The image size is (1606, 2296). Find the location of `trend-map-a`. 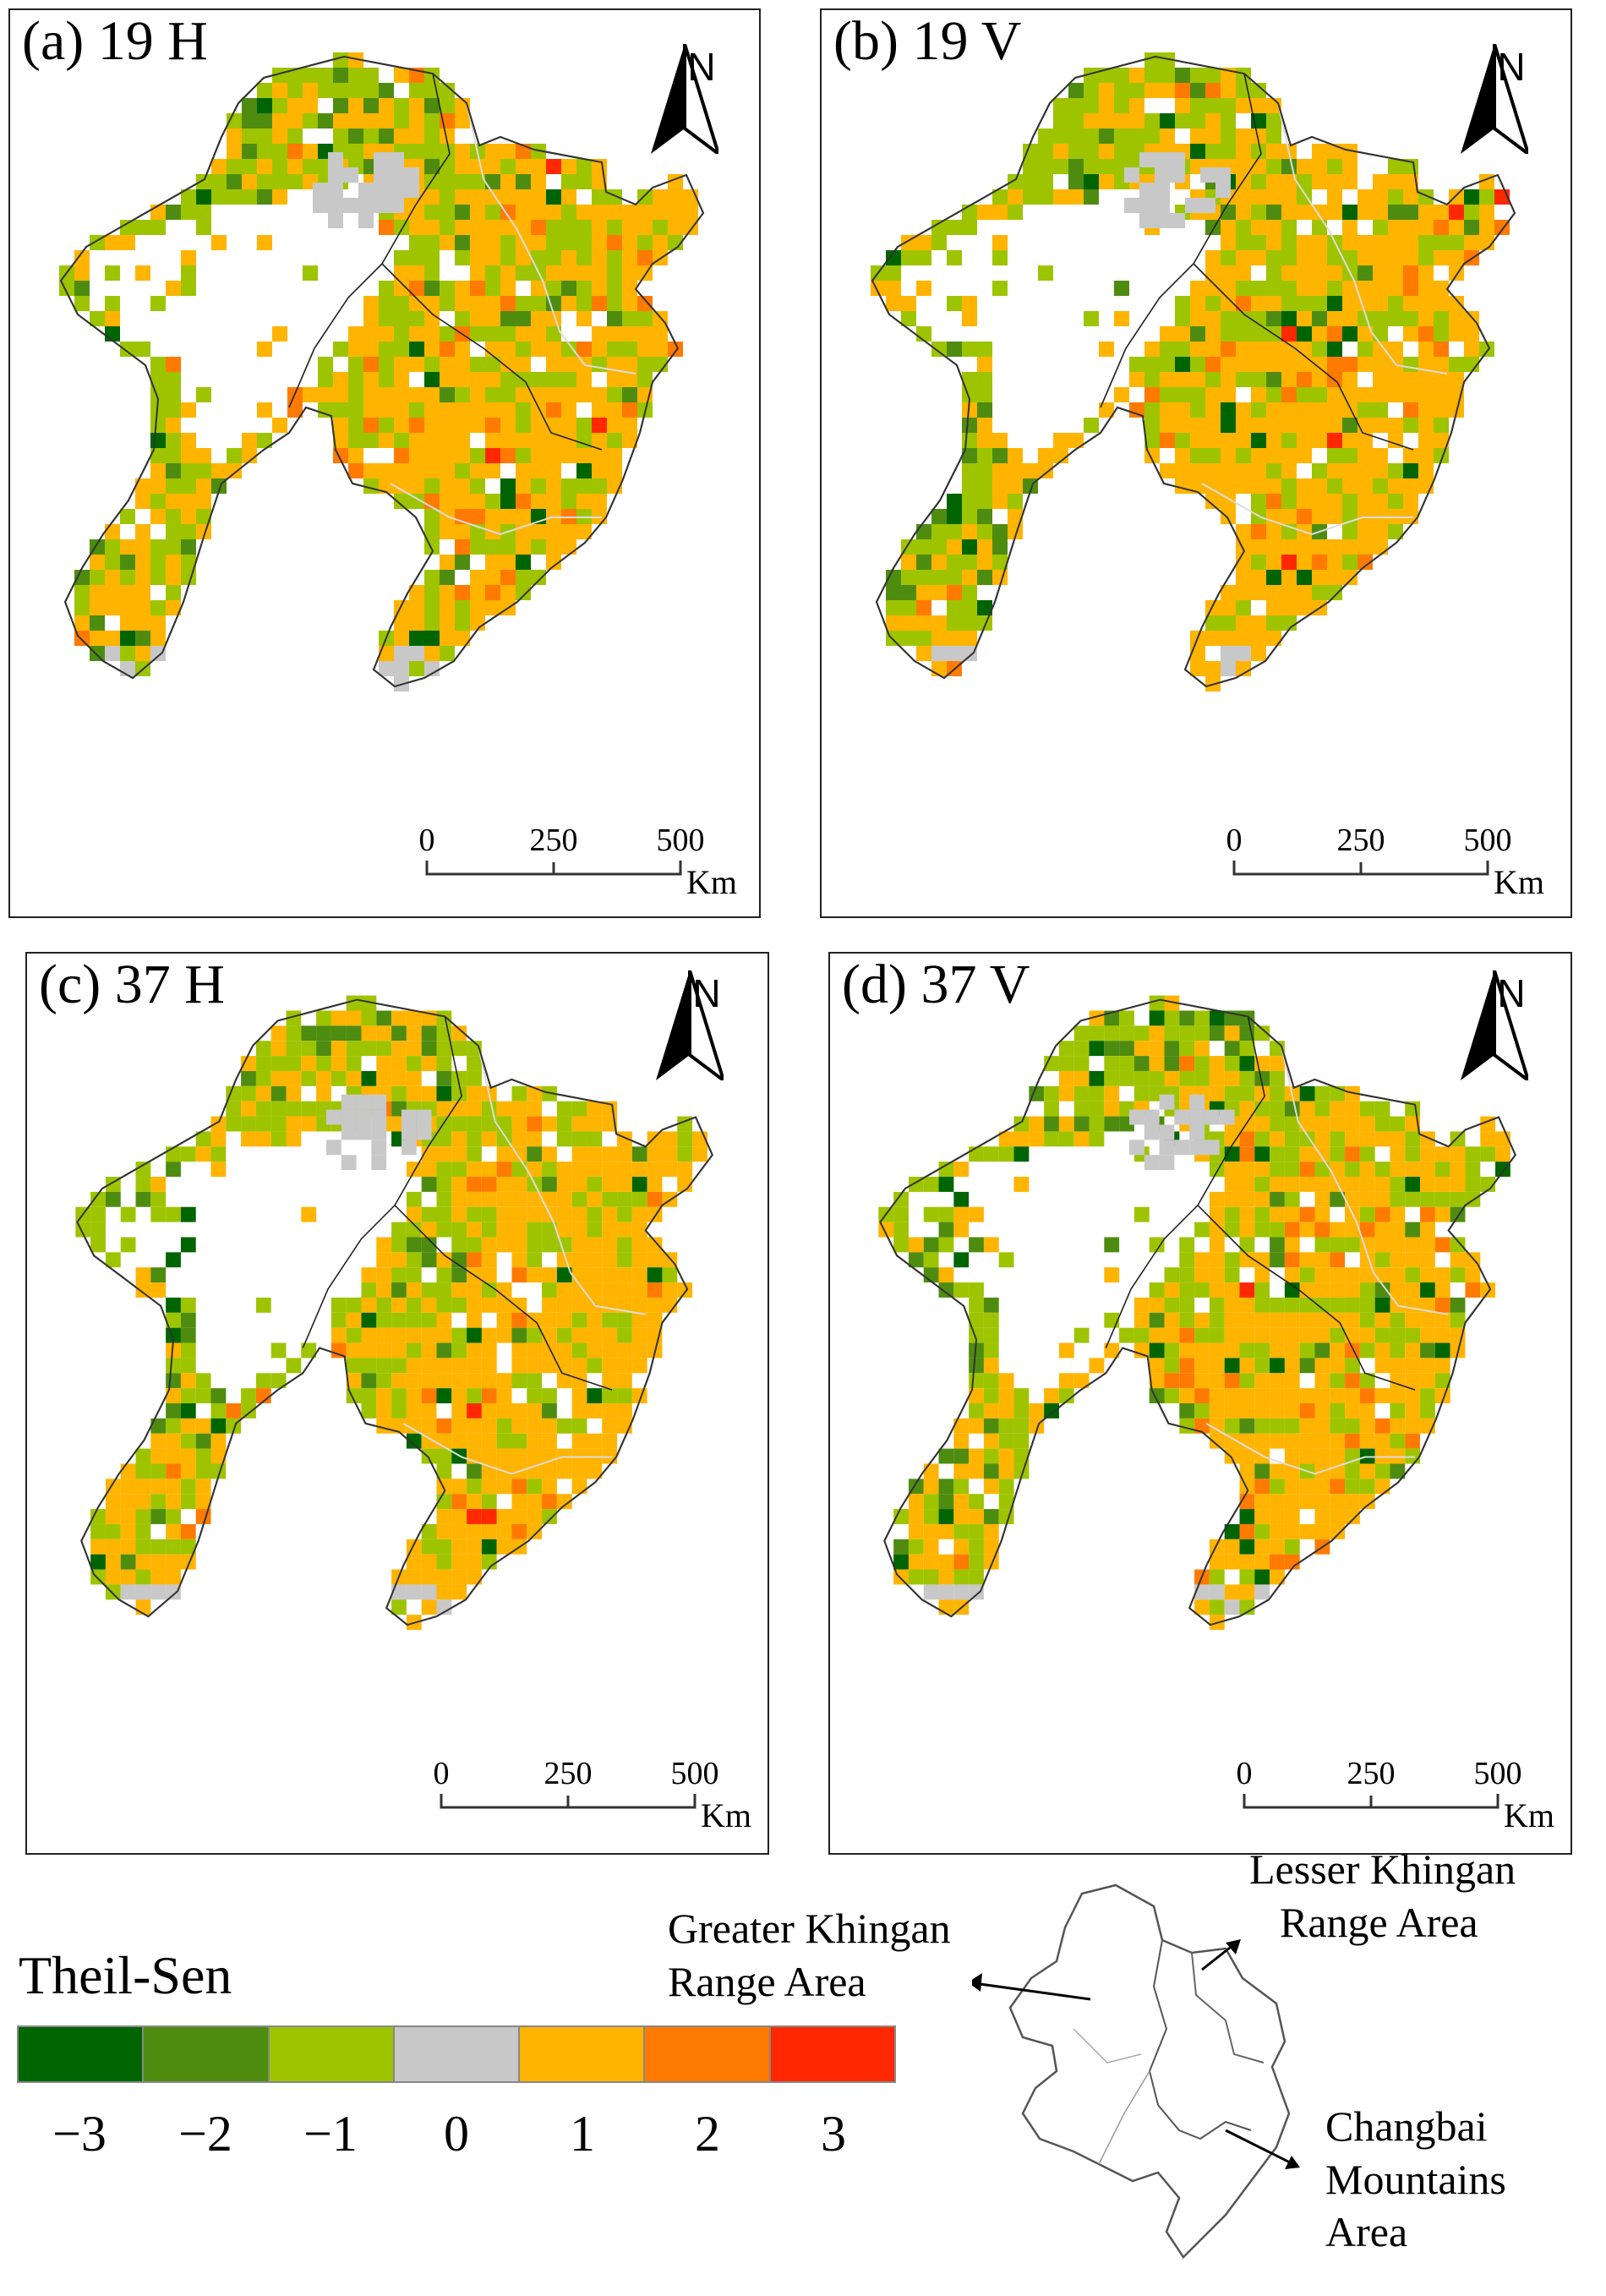

trend-map-a is located at coordinates (382, 372).